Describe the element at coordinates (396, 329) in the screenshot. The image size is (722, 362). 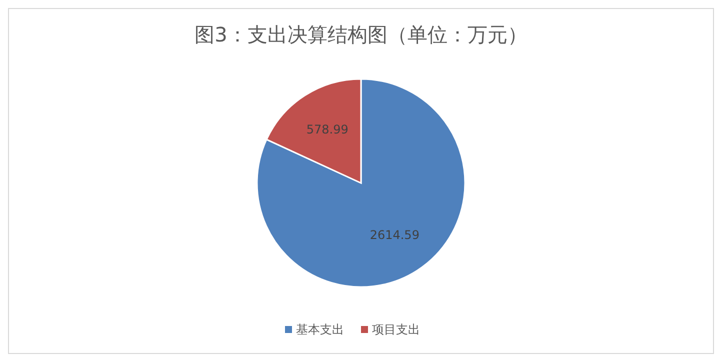
I see `legend-label: 项目支出` at that location.